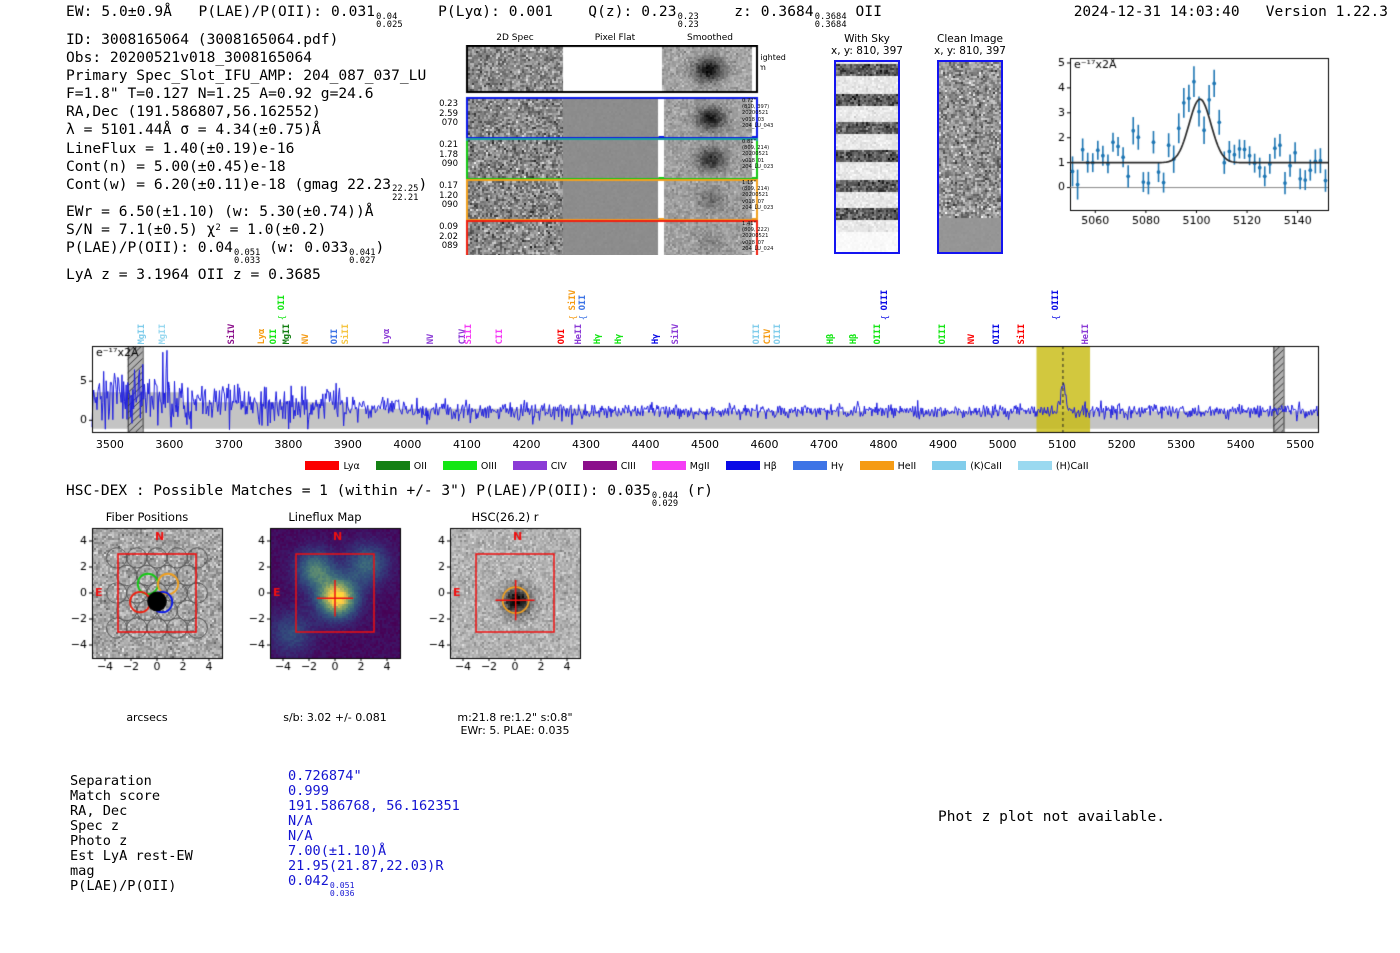 The image size is (1400, 953). Describe the element at coordinates (193, 112) in the screenshot. I see `info-radec: RA,Dec (191.586807,56.162552)` at that location.